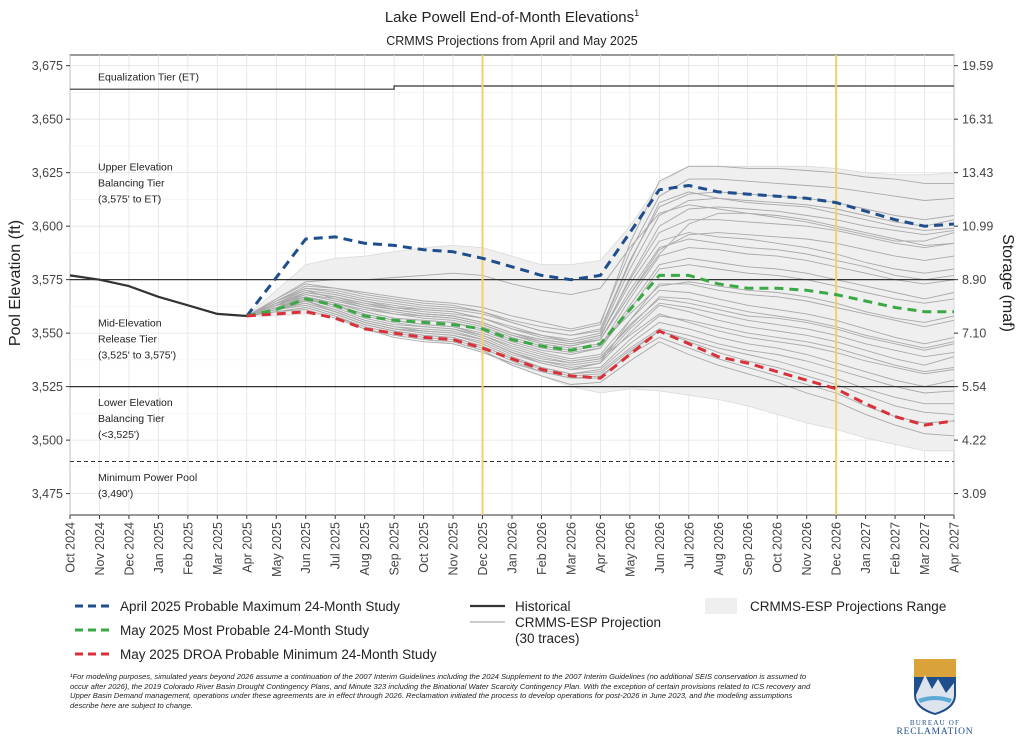 The width and height of the screenshot is (1024, 745). I want to click on x-tick-label: Apr 2025, so click(247, 547).